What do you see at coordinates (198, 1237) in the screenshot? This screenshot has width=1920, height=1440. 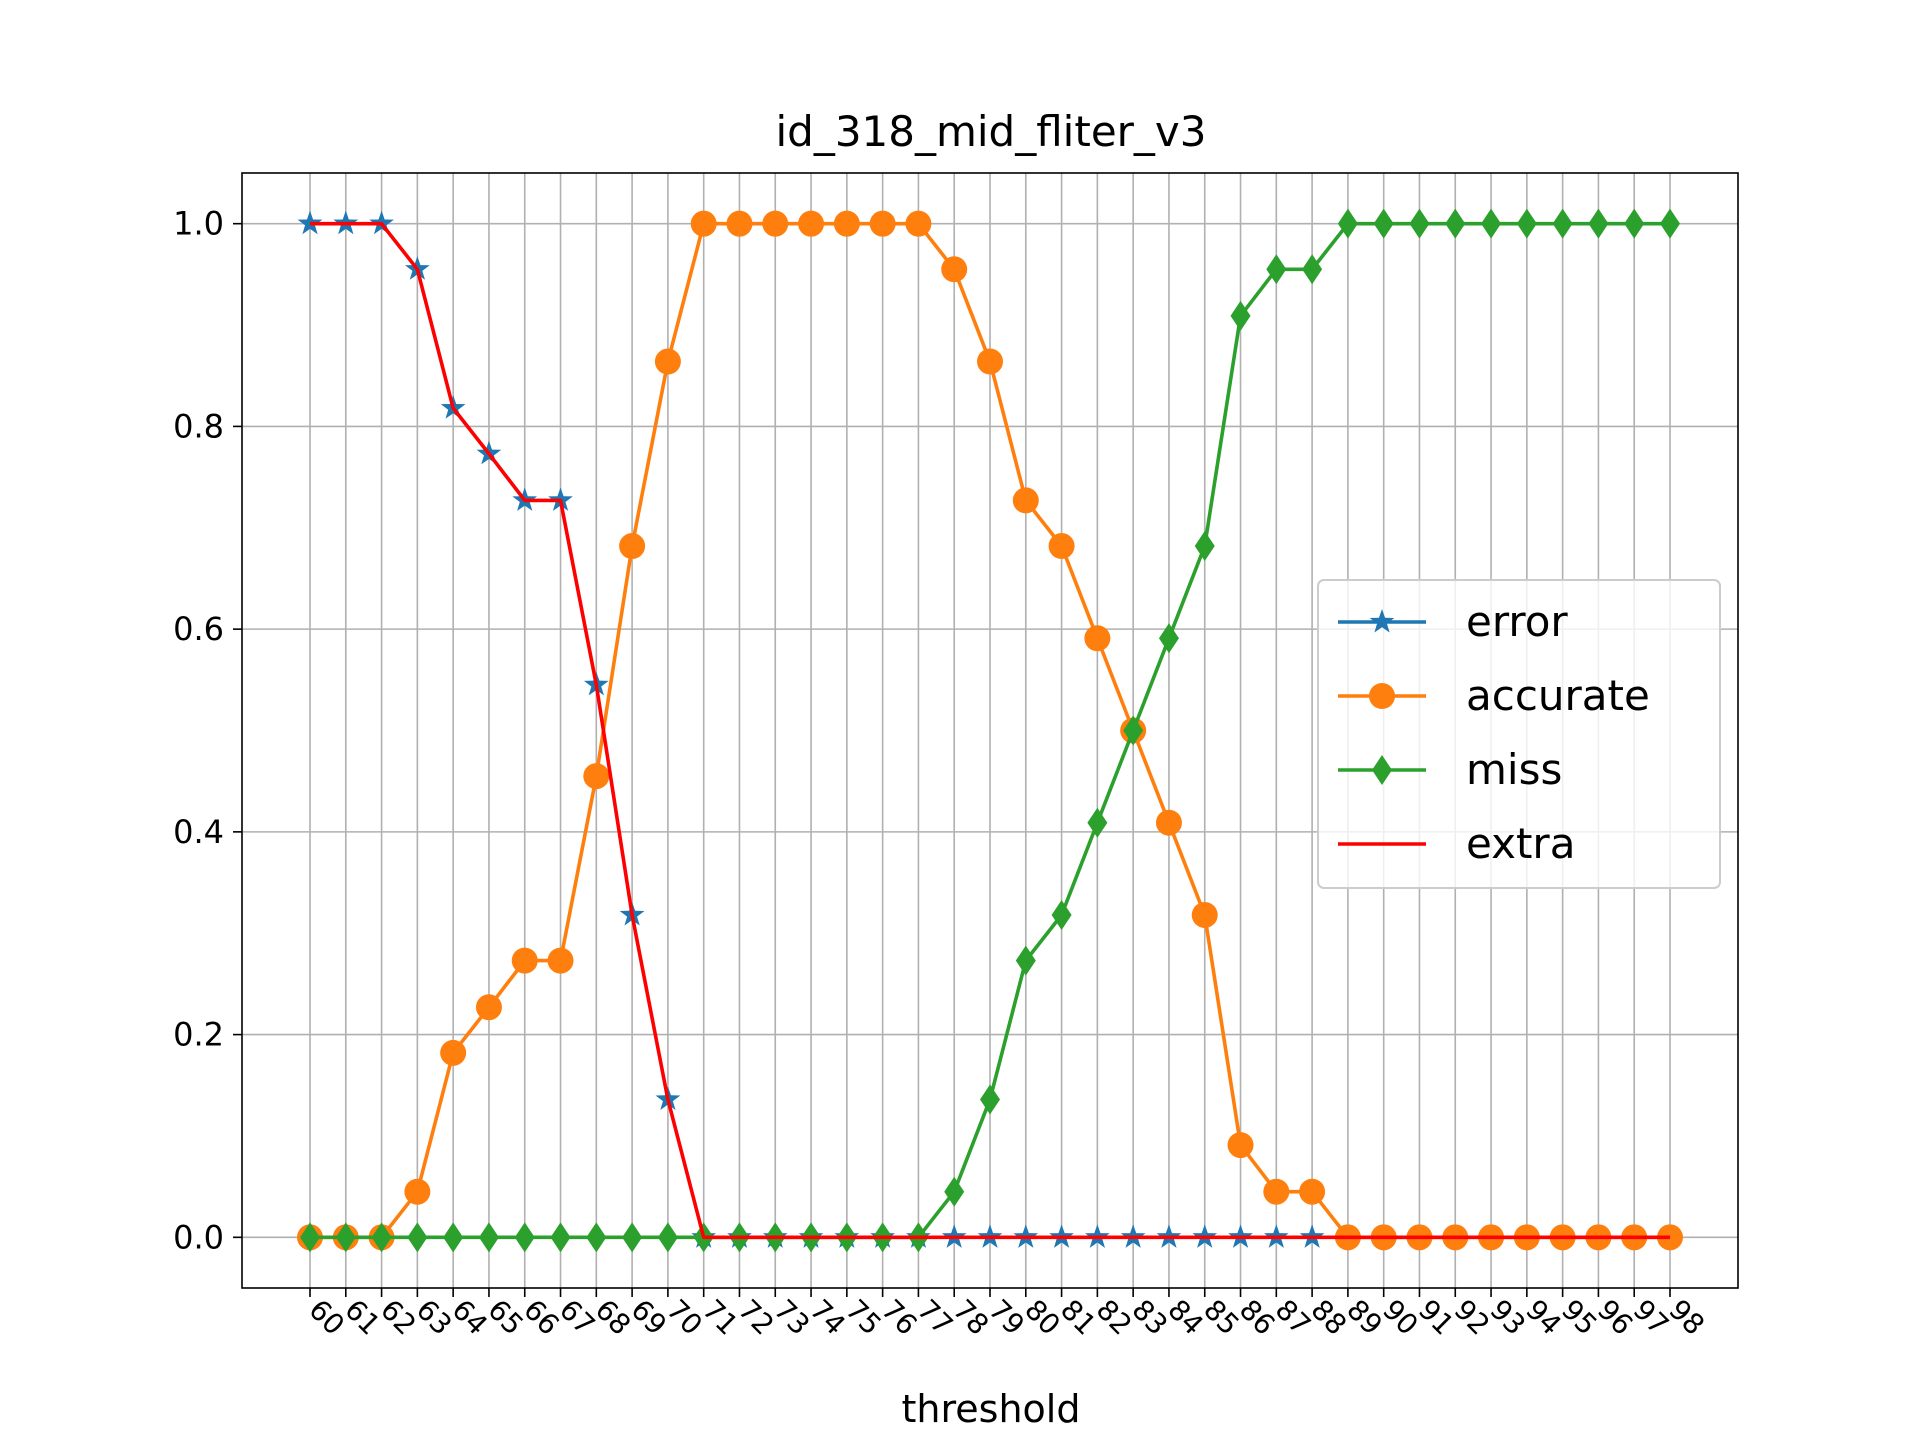 I see `y-tick-label: 0.0` at bounding box center [198, 1237].